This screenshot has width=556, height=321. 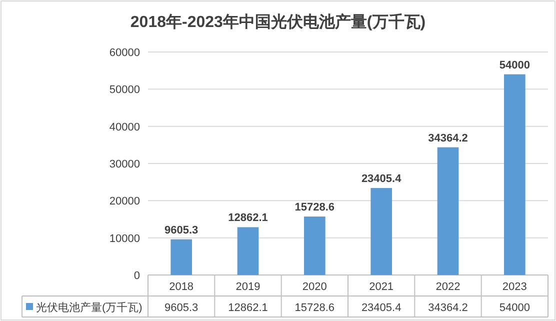 What do you see at coordinates (381, 179) in the screenshot?
I see `data-label: 23405.4` at bounding box center [381, 179].